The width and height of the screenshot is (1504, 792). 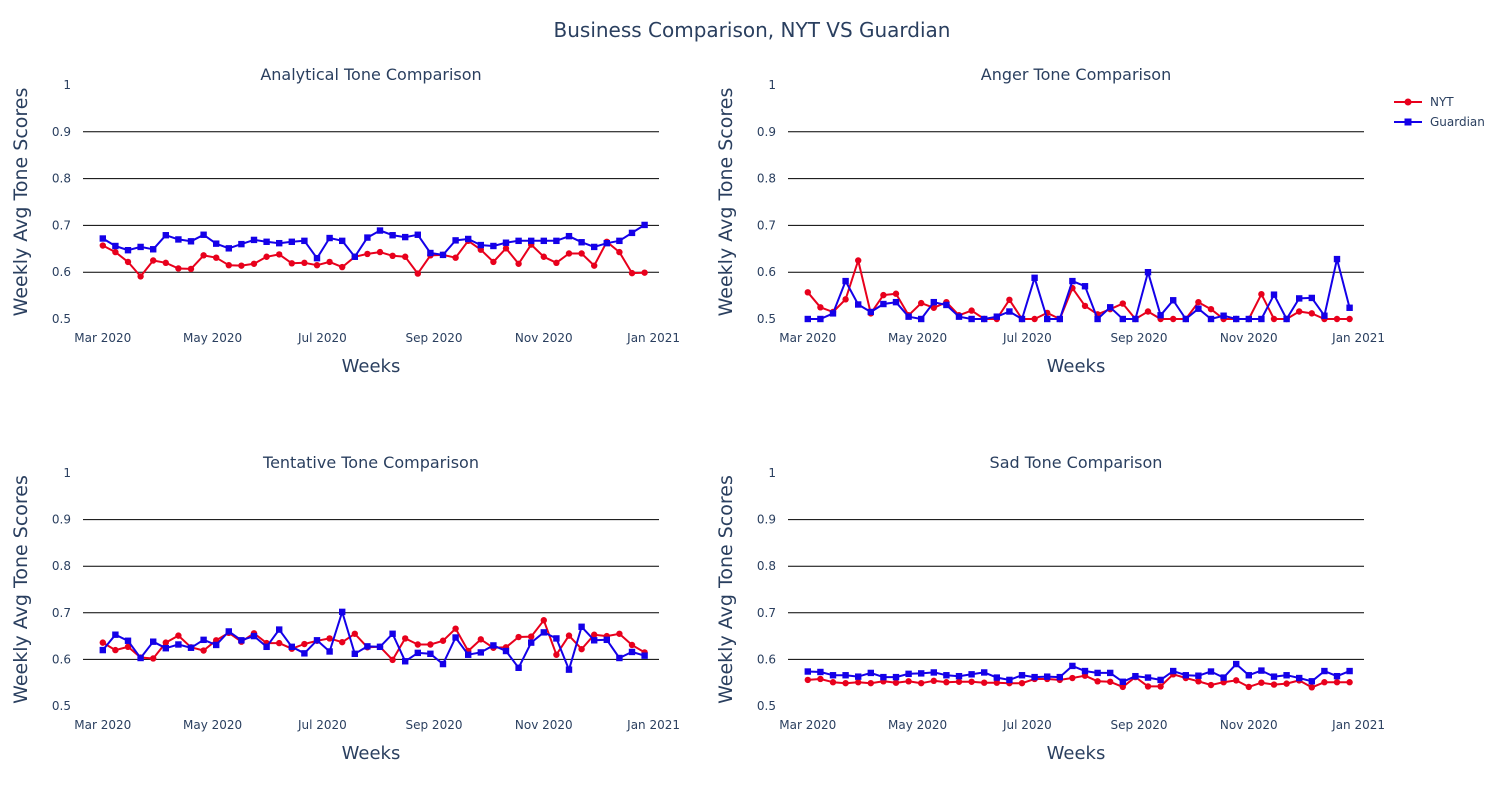 What do you see at coordinates (373, 258) in the screenshot?
I see `series-nyt` at bounding box center [373, 258].